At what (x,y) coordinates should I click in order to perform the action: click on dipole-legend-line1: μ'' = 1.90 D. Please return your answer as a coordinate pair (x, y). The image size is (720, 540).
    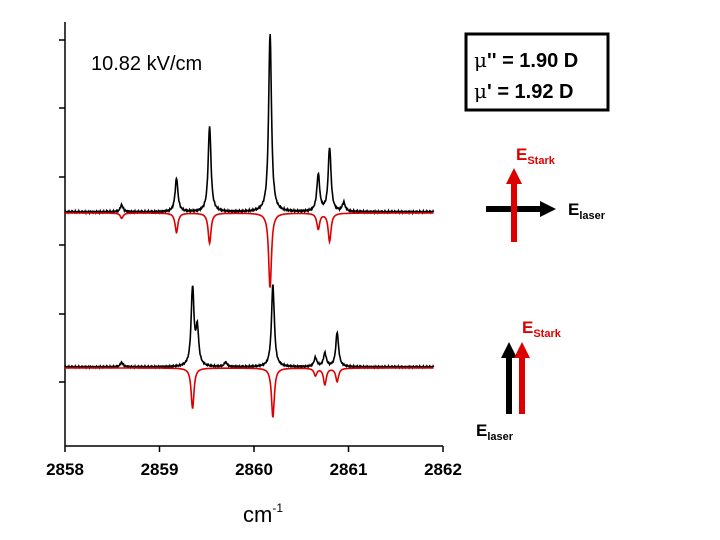
    Looking at the image, I should click on (526, 60).